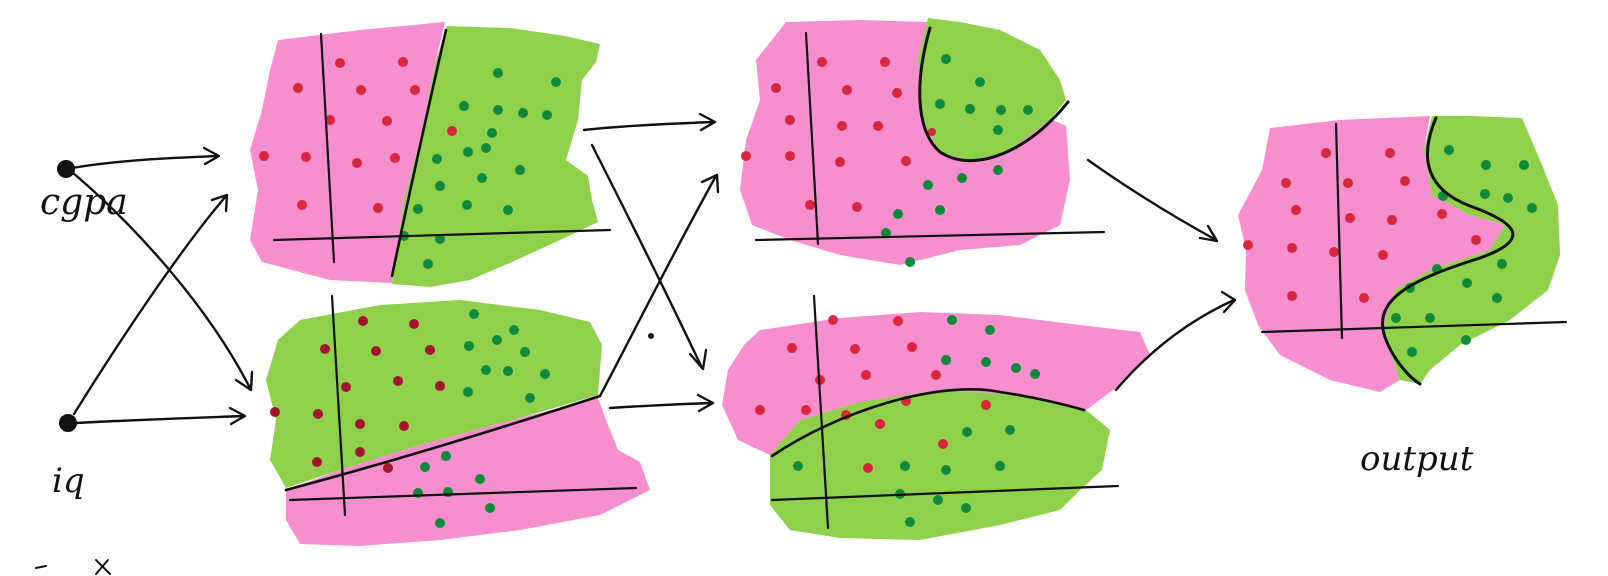 This screenshot has height=576, width=1608. What do you see at coordinates (68, 423) in the screenshot?
I see `input-node-iq` at bounding box center [68, 423].